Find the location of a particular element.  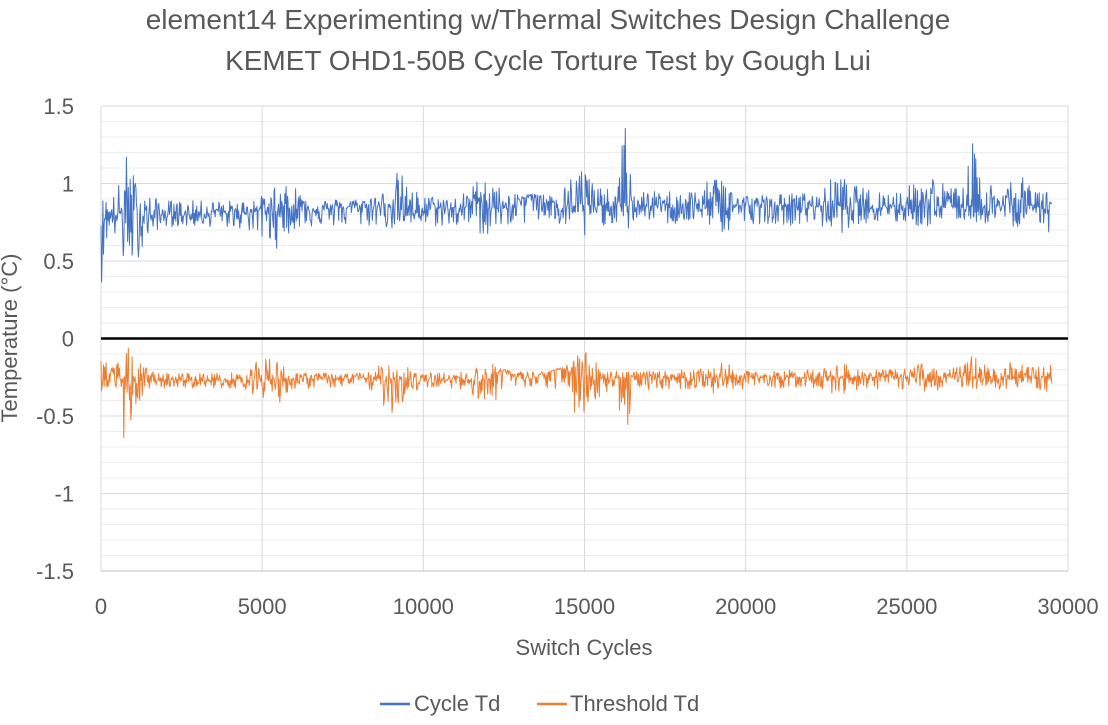

legend: Cycle Td Threshold Td is located at coordinates (539, 703).